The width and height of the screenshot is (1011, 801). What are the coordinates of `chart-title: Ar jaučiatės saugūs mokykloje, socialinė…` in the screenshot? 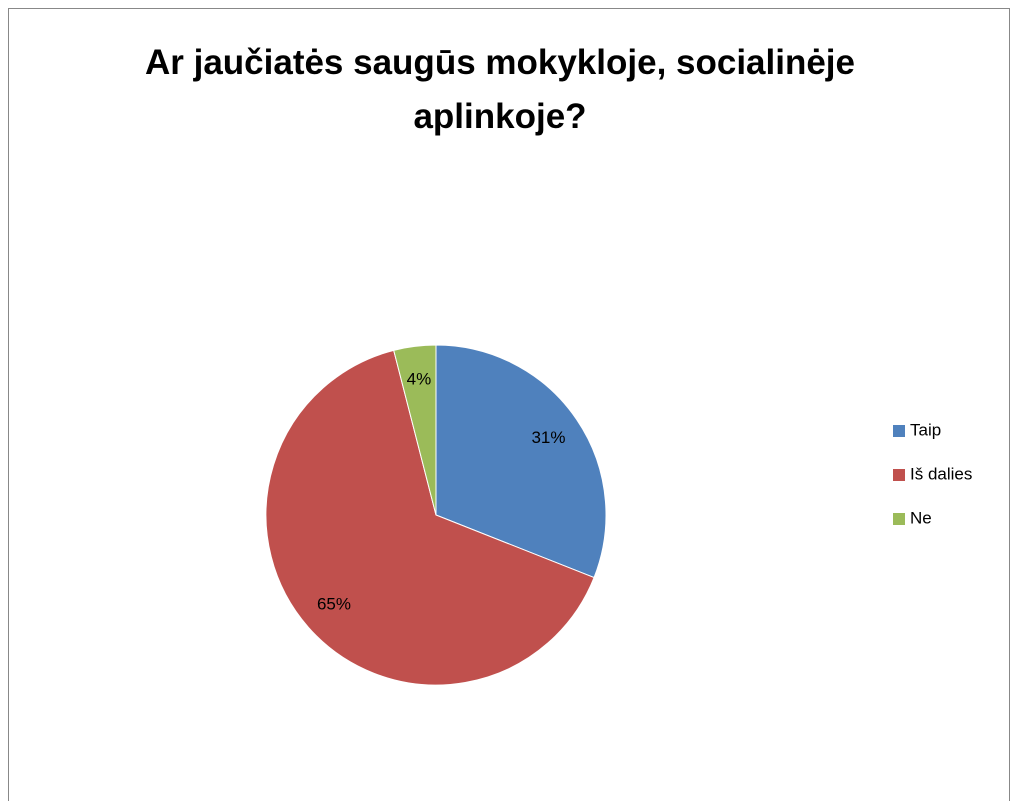 It's located at (500, 89).